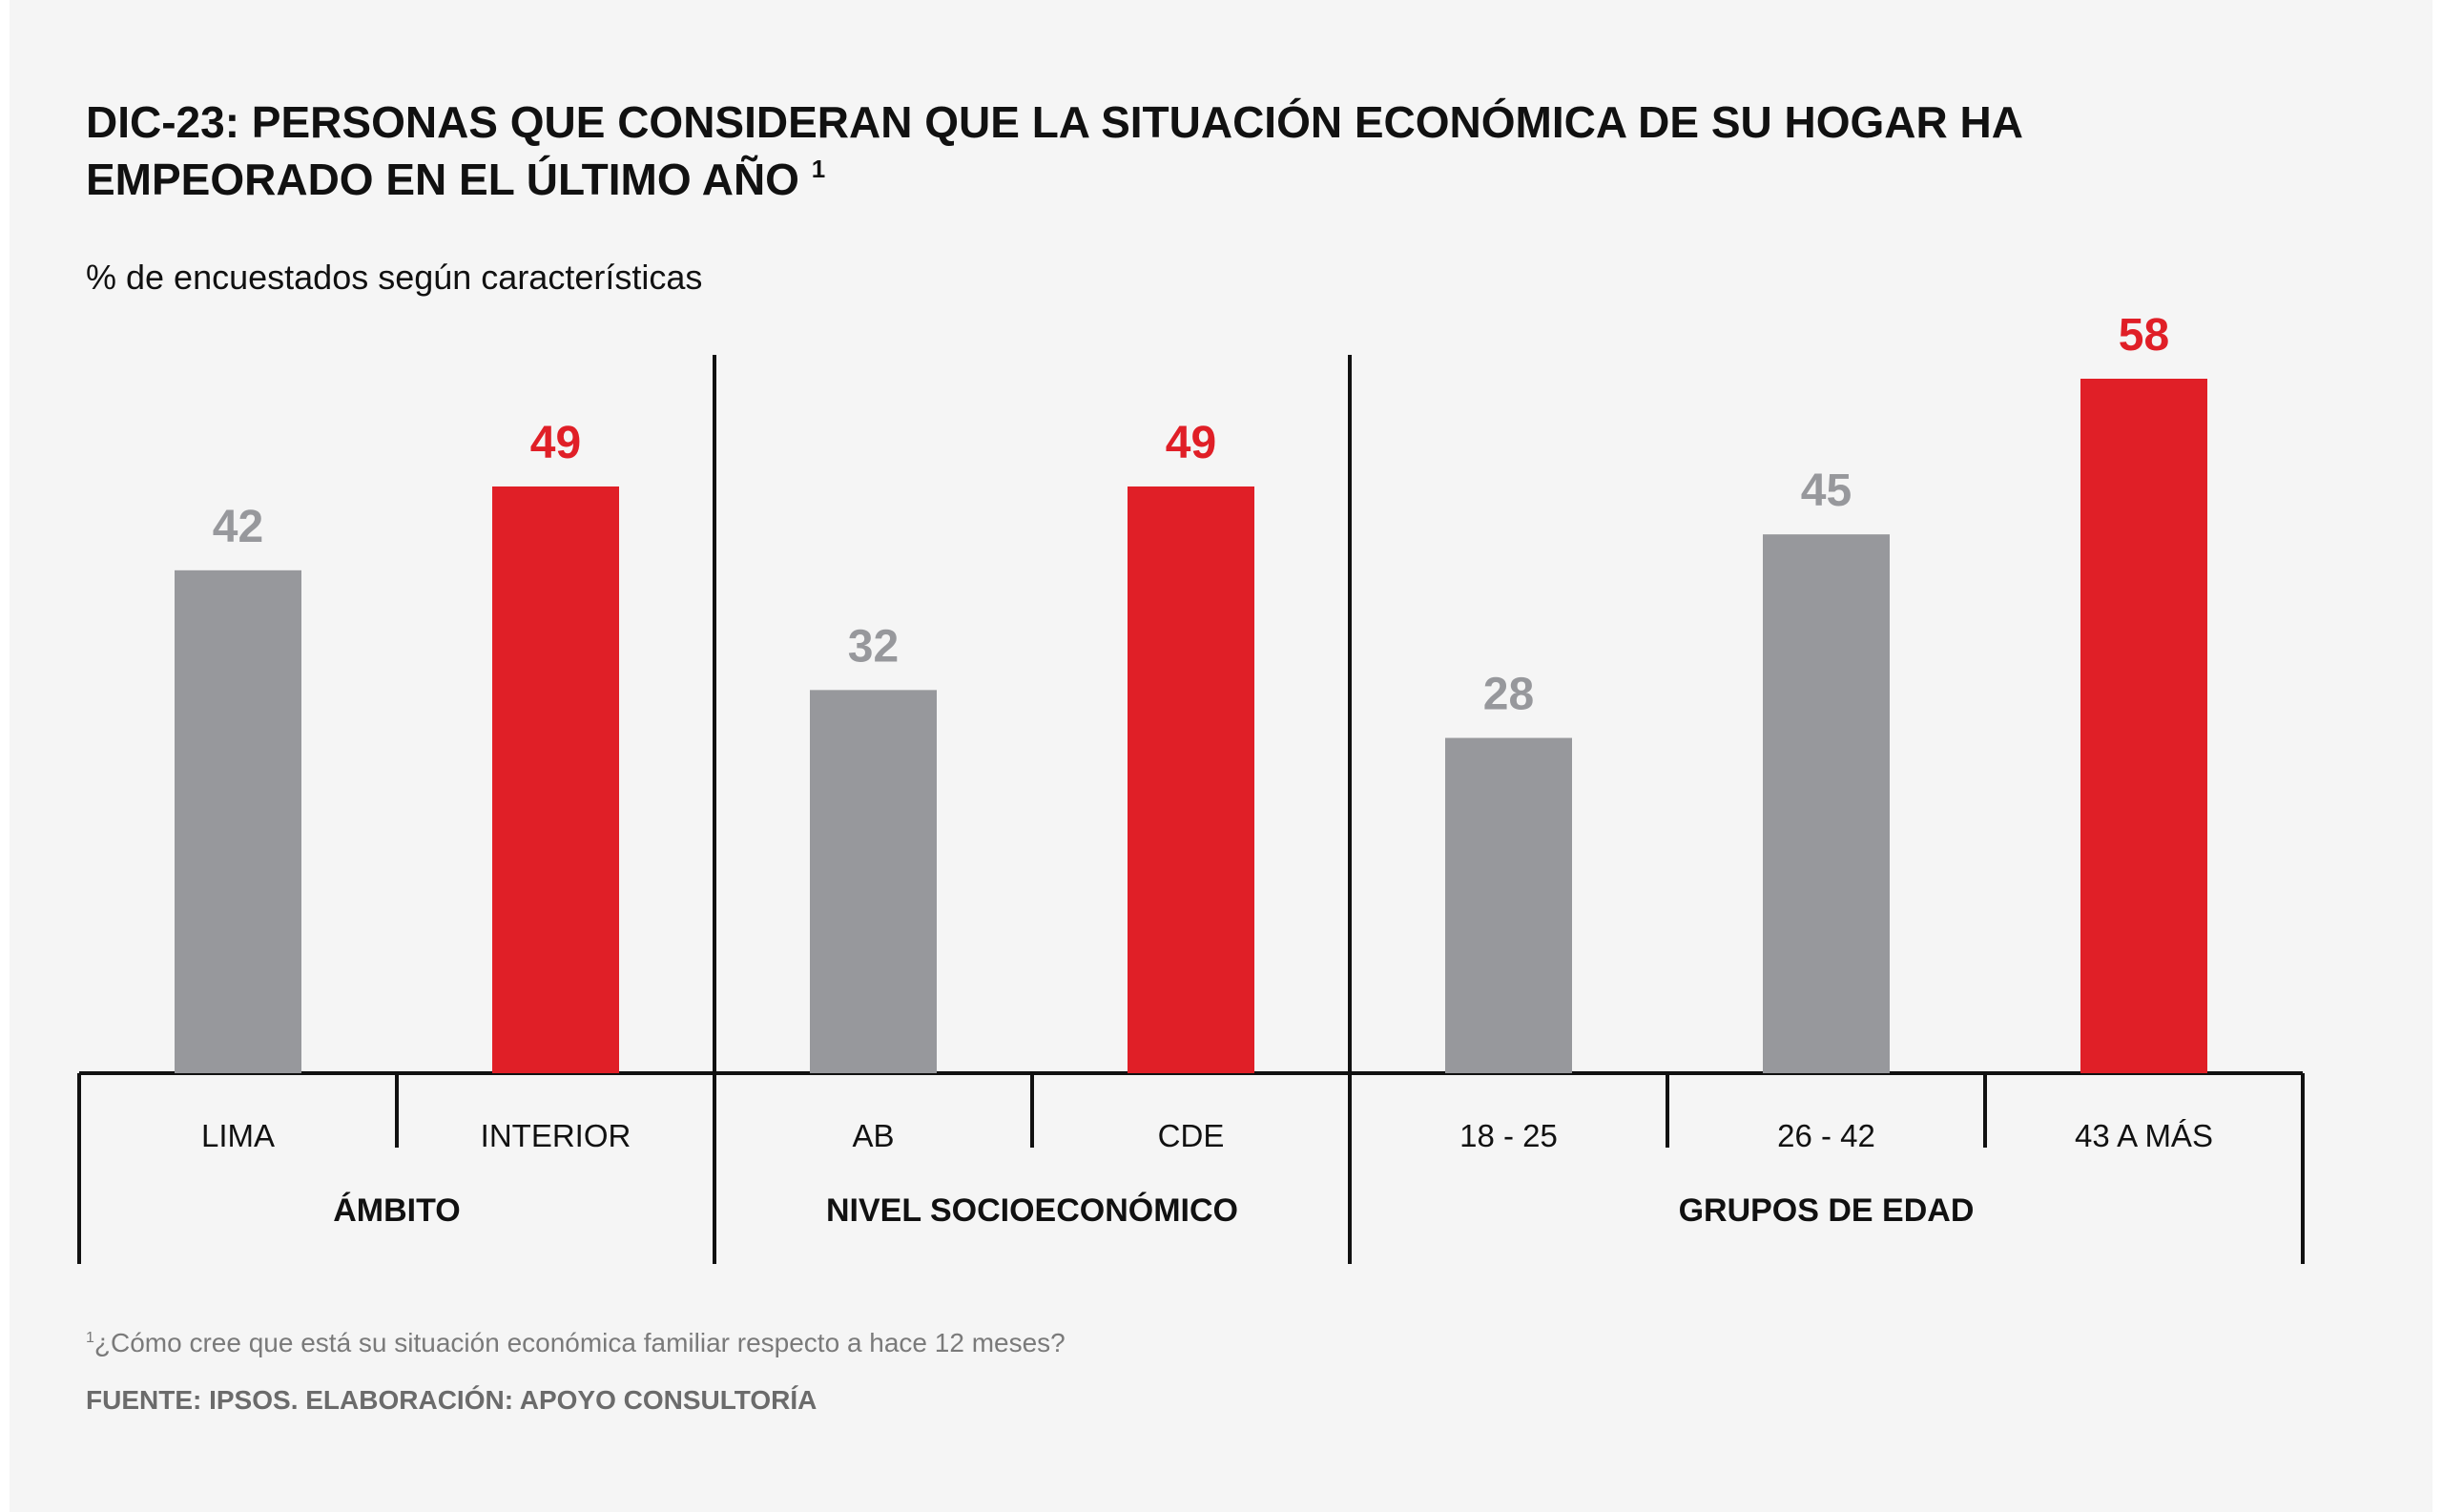 The height and width of the screenshot is (1512, 2442). I want to click on chart-title-line-2: EMPEORADO EN EL ÚLTIMO AÑO 1, so click(455, 183).